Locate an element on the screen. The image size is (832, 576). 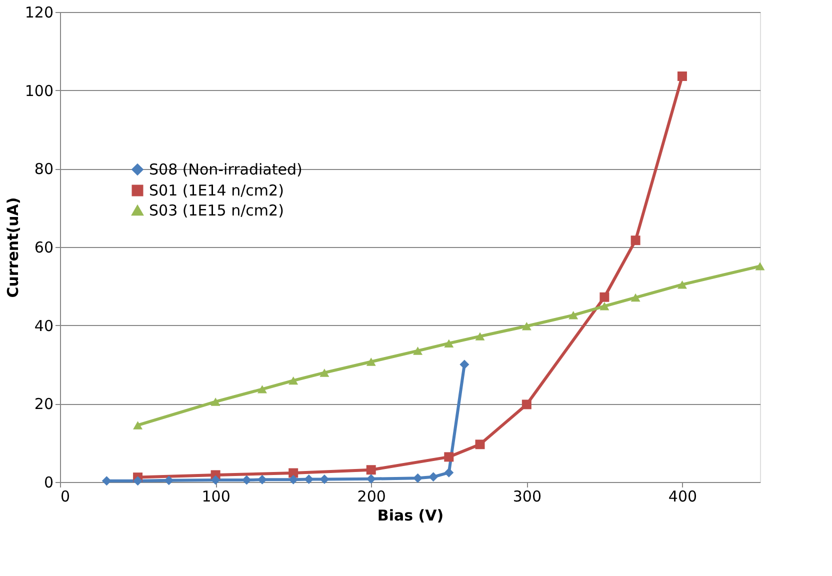
y-tick-label: 40 is located at coordinates (44, 325).